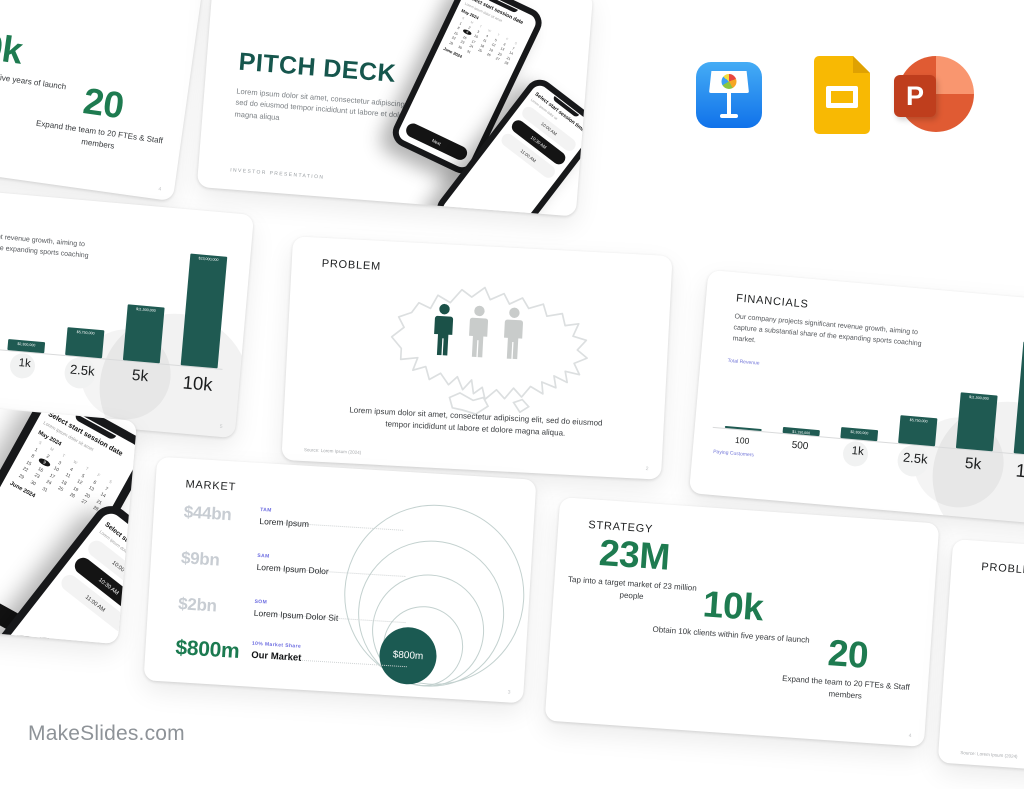 The height and width of the screenshot is (789, 1024). I want to click on market-value: $2bn, so click(197, 605).